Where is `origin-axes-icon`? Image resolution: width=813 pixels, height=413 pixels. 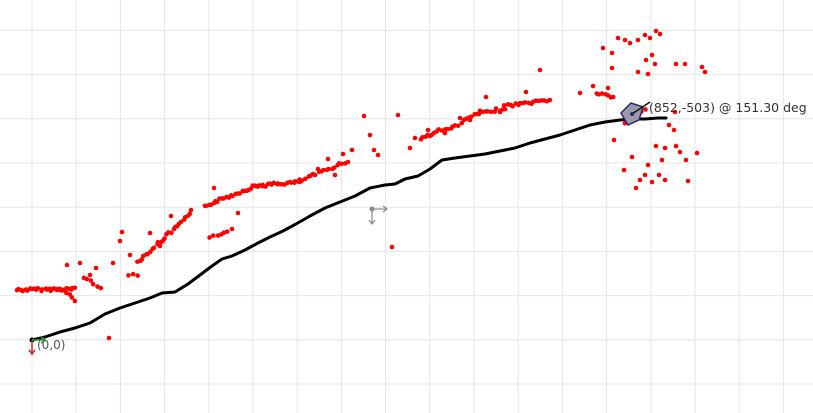
origin-axes-icon is located at coordinates (37, 346).